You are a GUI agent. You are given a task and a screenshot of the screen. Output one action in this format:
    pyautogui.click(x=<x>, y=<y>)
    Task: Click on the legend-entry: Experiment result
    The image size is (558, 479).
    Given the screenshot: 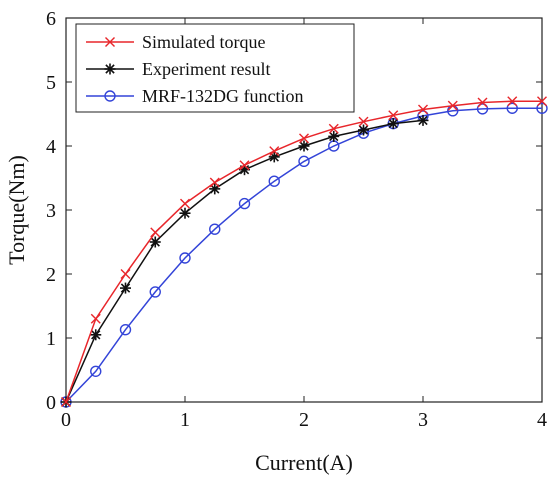 What is the action you would take?
    pyautogui.click(x=178, y=69)
    